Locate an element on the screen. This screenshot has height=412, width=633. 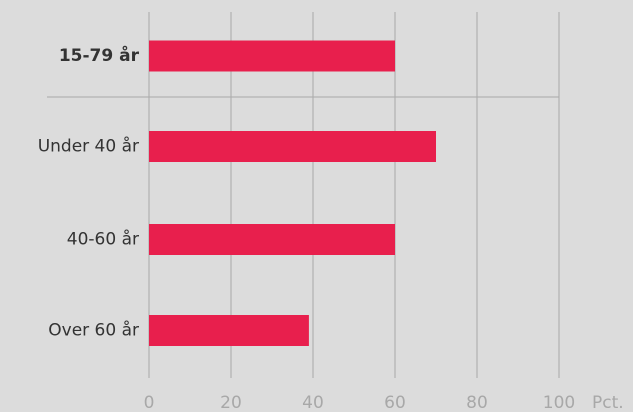
x-tick-label: 40 is located at coordinates (313, 402).